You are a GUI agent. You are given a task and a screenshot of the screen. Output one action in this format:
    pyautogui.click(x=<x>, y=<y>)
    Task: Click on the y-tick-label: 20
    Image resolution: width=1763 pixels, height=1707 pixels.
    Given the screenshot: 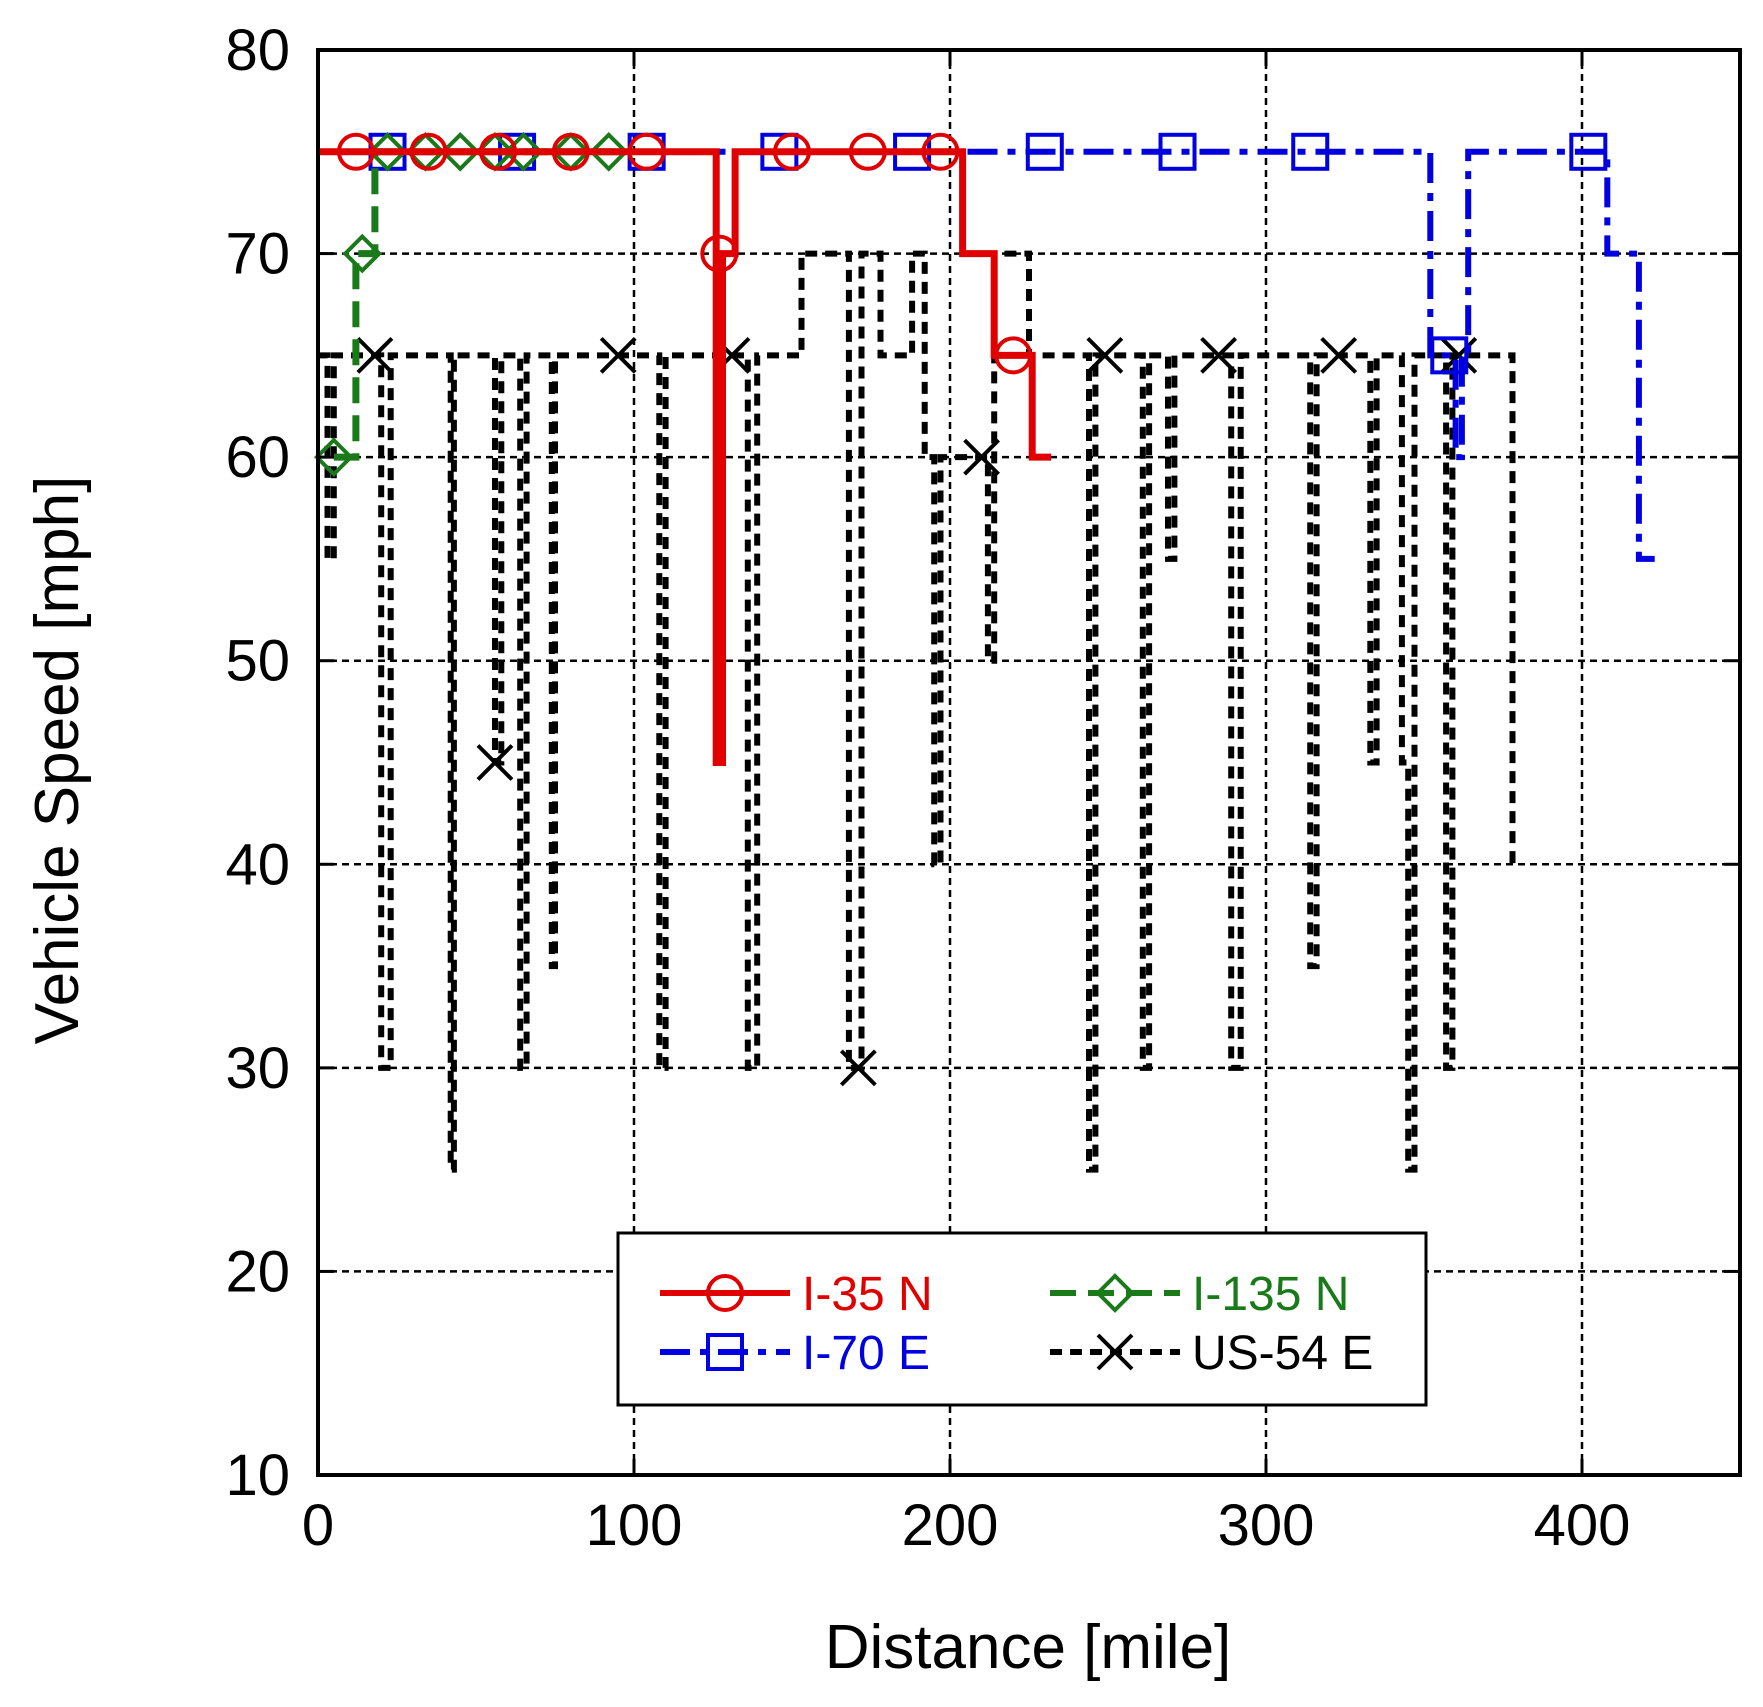 What is the action you would take?
    pyautogui.click(x=257, y=1271)
    